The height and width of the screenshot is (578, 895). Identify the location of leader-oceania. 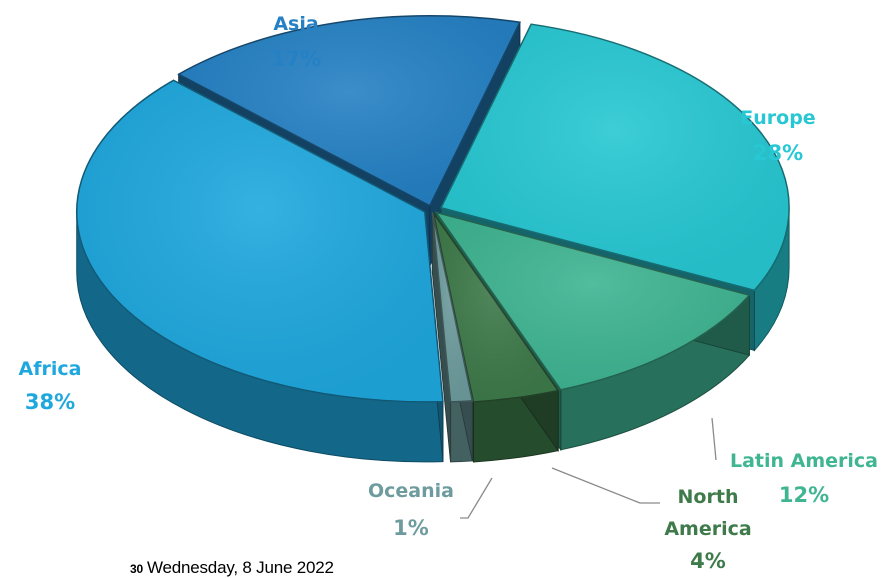
(476, 498).